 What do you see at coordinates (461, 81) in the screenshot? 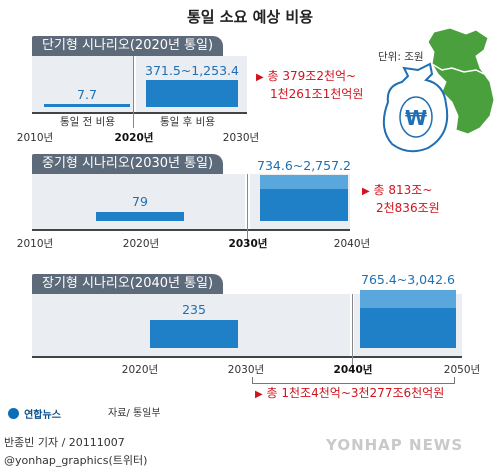
I see `korea-map-icon` at bounding box center [461, 81].